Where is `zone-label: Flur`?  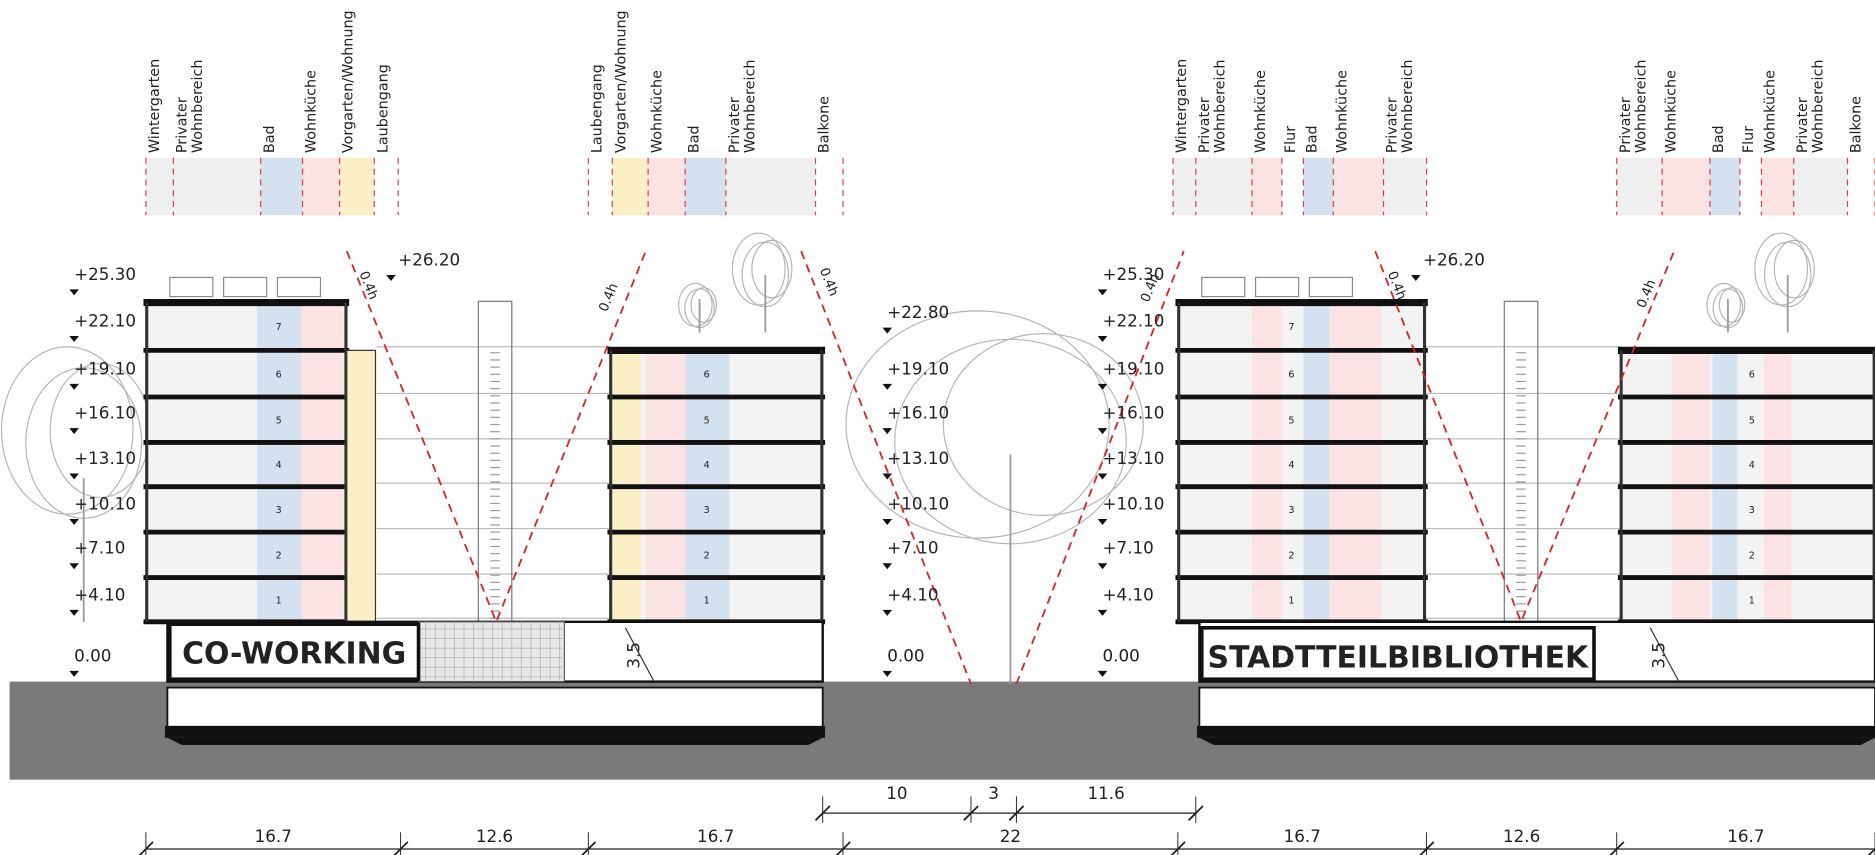 zone-label: Flur is located at coordinates (1749, 139).